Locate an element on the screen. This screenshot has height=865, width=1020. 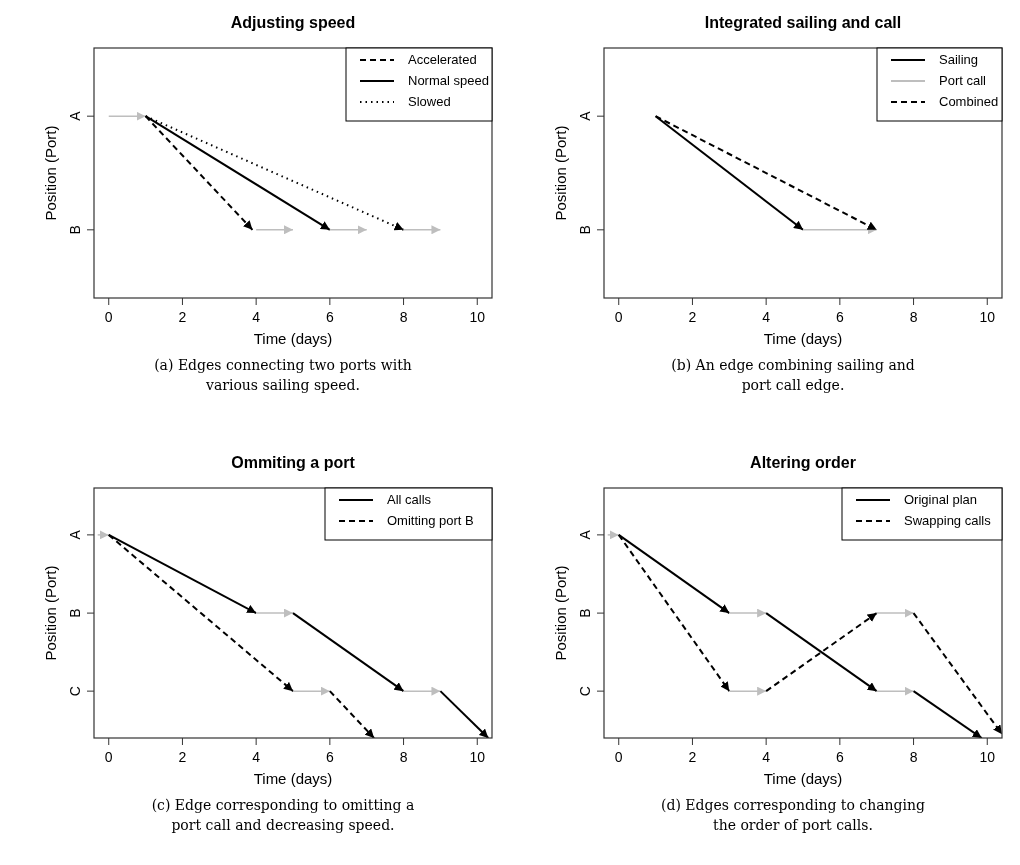
legend-label: Normal speed is located at coordinates (448, 80).